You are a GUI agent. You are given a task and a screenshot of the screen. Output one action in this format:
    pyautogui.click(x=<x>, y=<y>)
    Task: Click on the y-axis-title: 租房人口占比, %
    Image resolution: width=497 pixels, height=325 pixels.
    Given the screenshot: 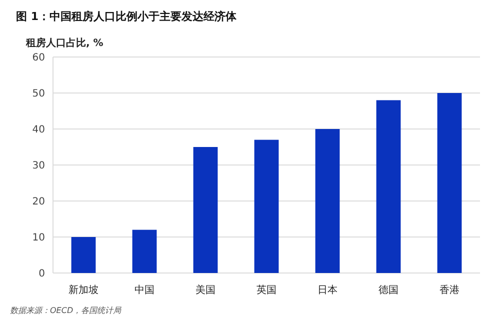 What is the action you would take?
    pyautogui.click(x=64, y=43)
    